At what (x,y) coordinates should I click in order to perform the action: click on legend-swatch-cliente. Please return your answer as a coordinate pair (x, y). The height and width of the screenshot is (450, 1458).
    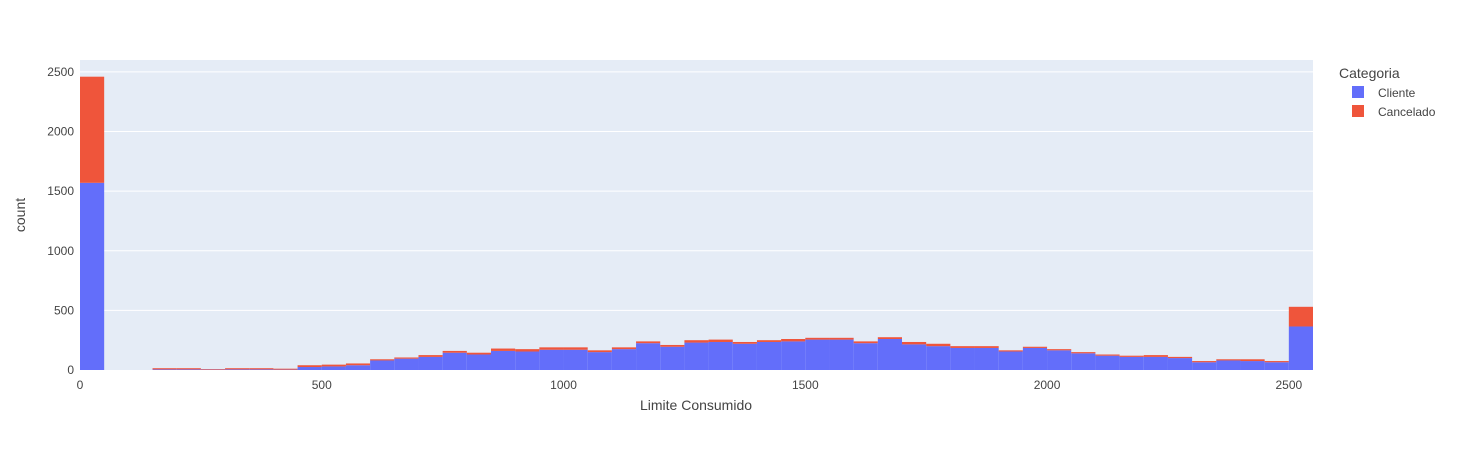
    Looking at the image, I should click on (1358, 92).